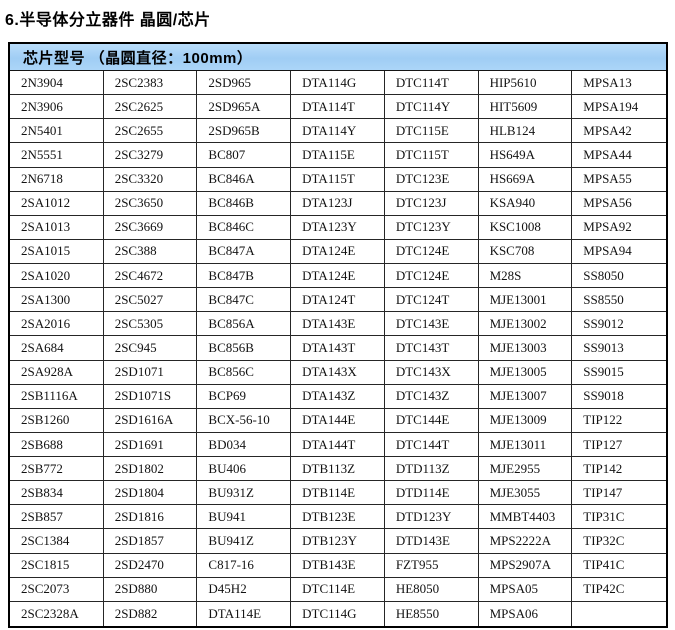  Describe the element at coordinates (57, 252) in the screenshot. I see `table-cell: 2SA1015` at that location.